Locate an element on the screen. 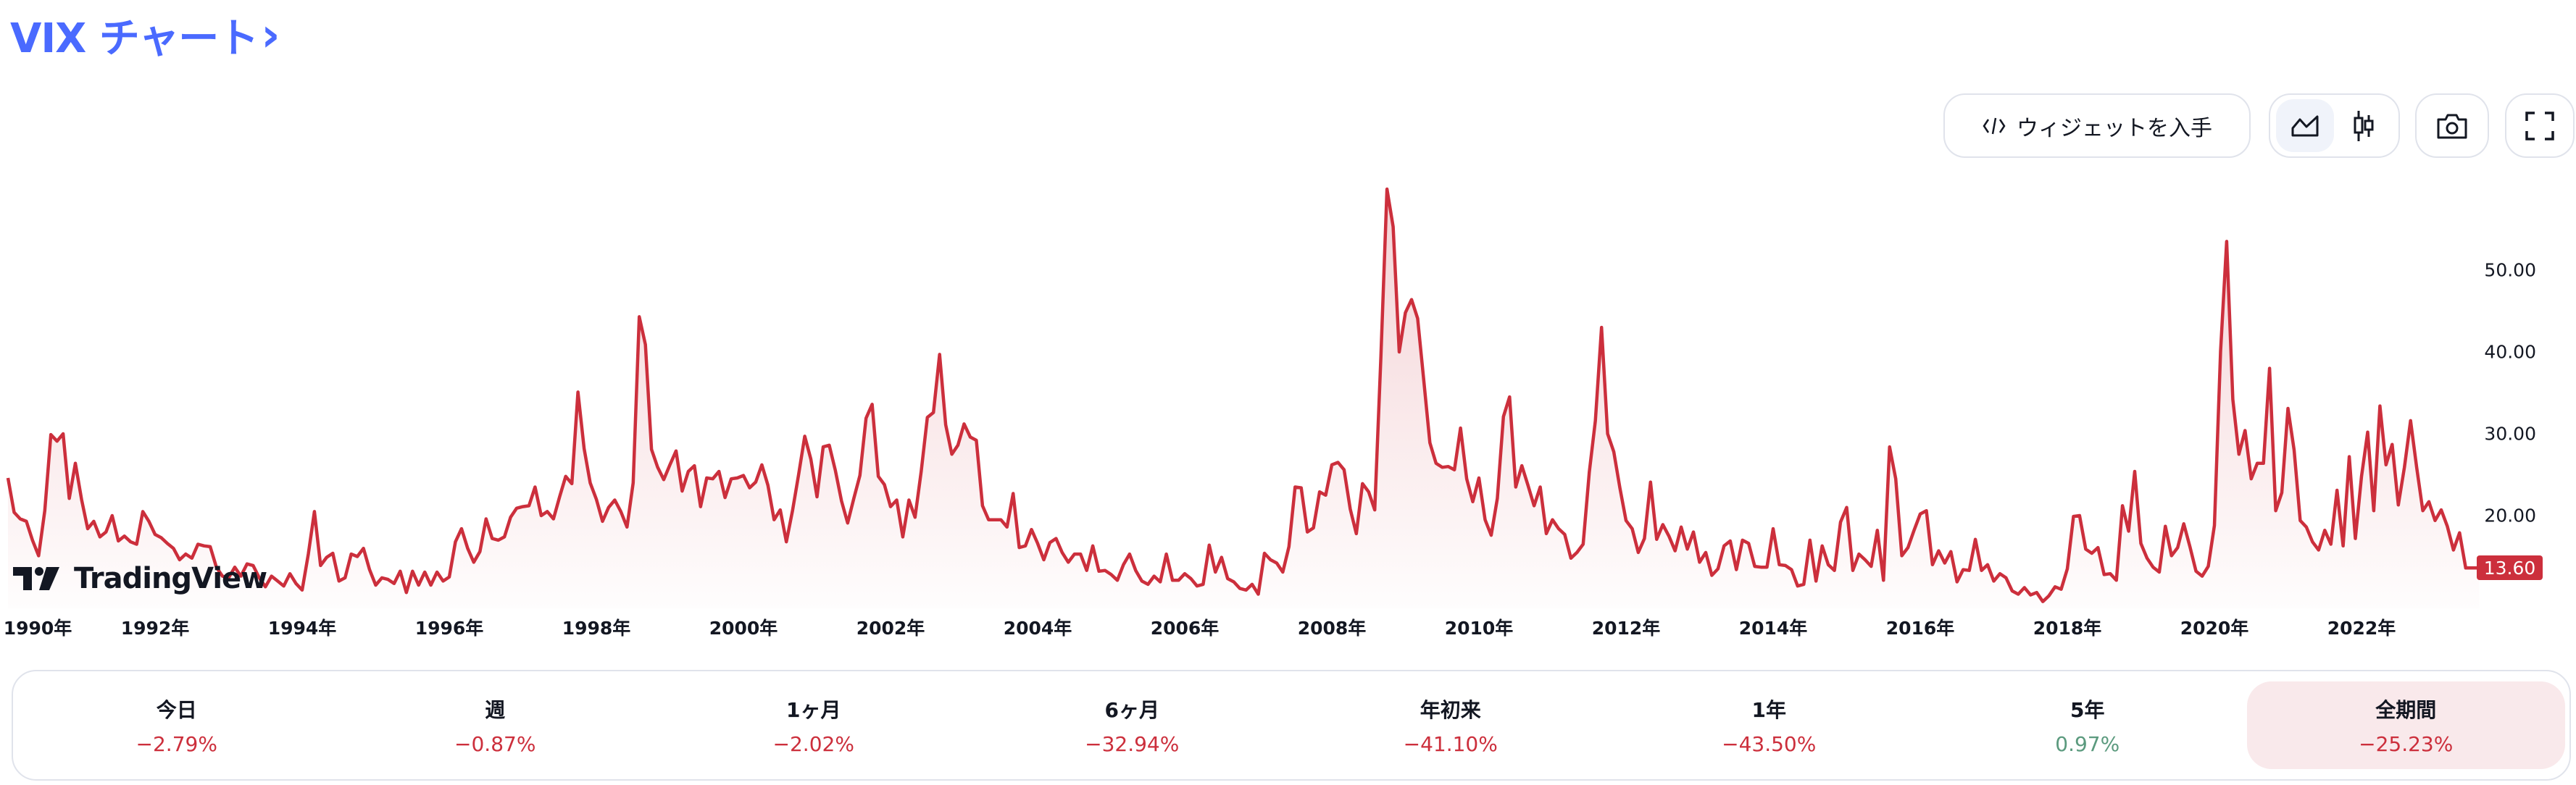 Image resolution: width=2576 pixels, height=785 pixels. stat-value: −25.23% is located at coordinates (2406, 744).